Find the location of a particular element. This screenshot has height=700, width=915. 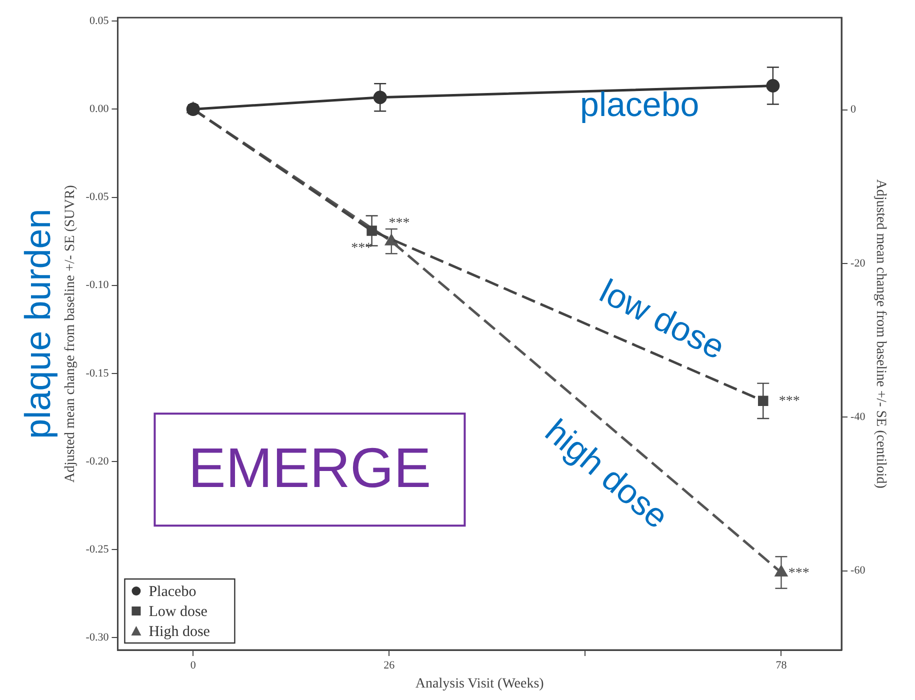

y2-tick-label: -20 is located at coordinates (858, 263).